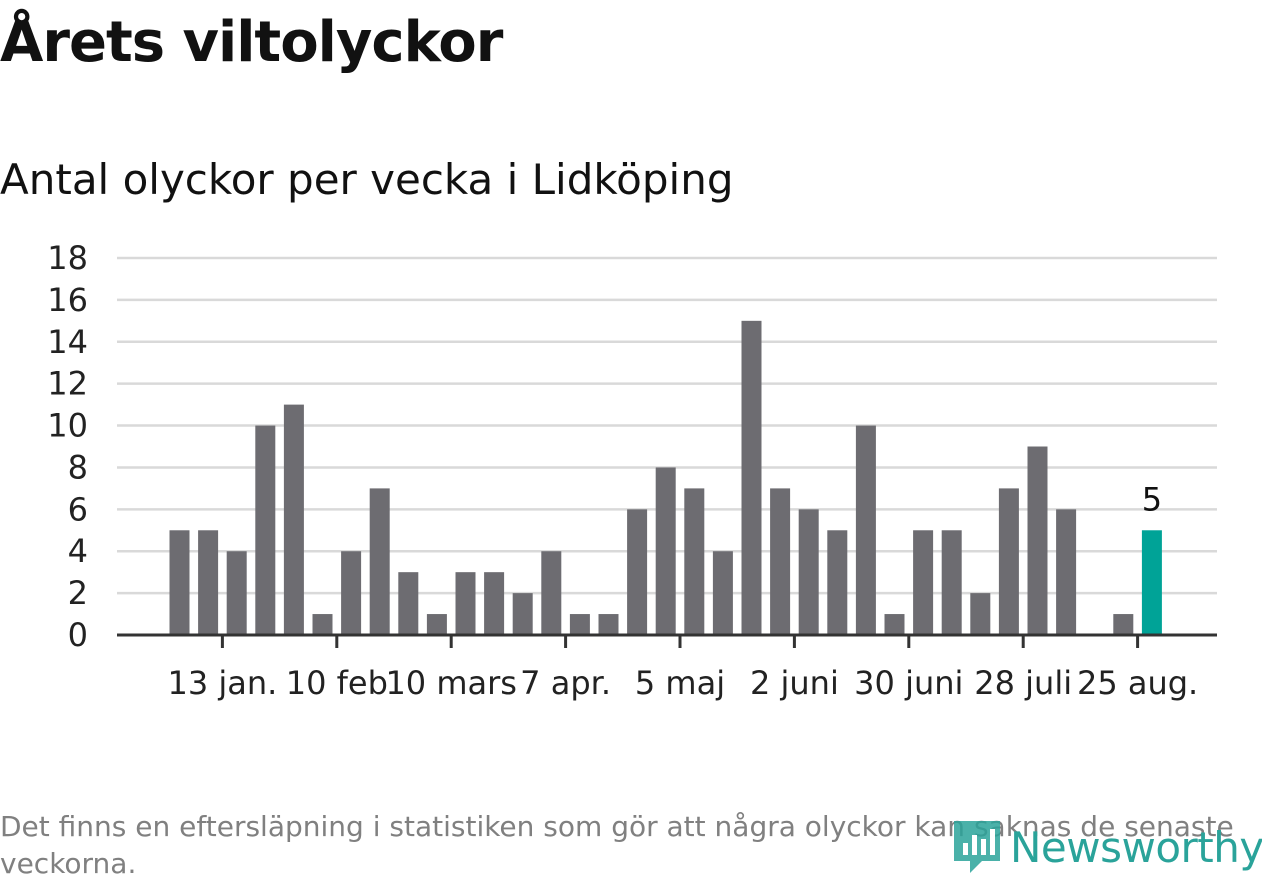 This screenshot has width=1262, height=882. What do you see at coordinates (67, 258) in the screenshot?
I see `y-tick-label: 18` at bounding box center [67, 258].